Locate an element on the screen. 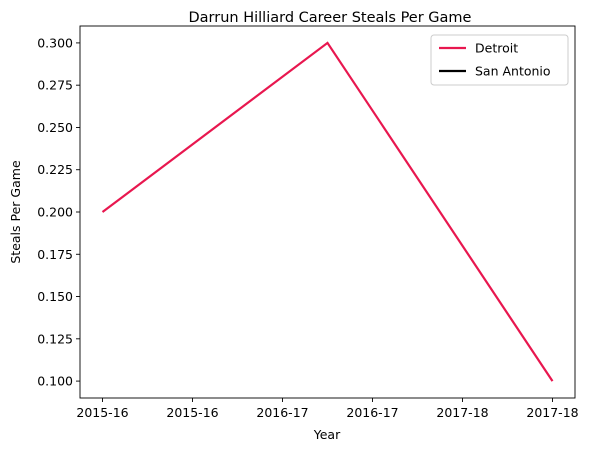 Image resolution: width=591 pixels, height=453 pixels. legend-label: Detroit is located at coordinates (496, 48).